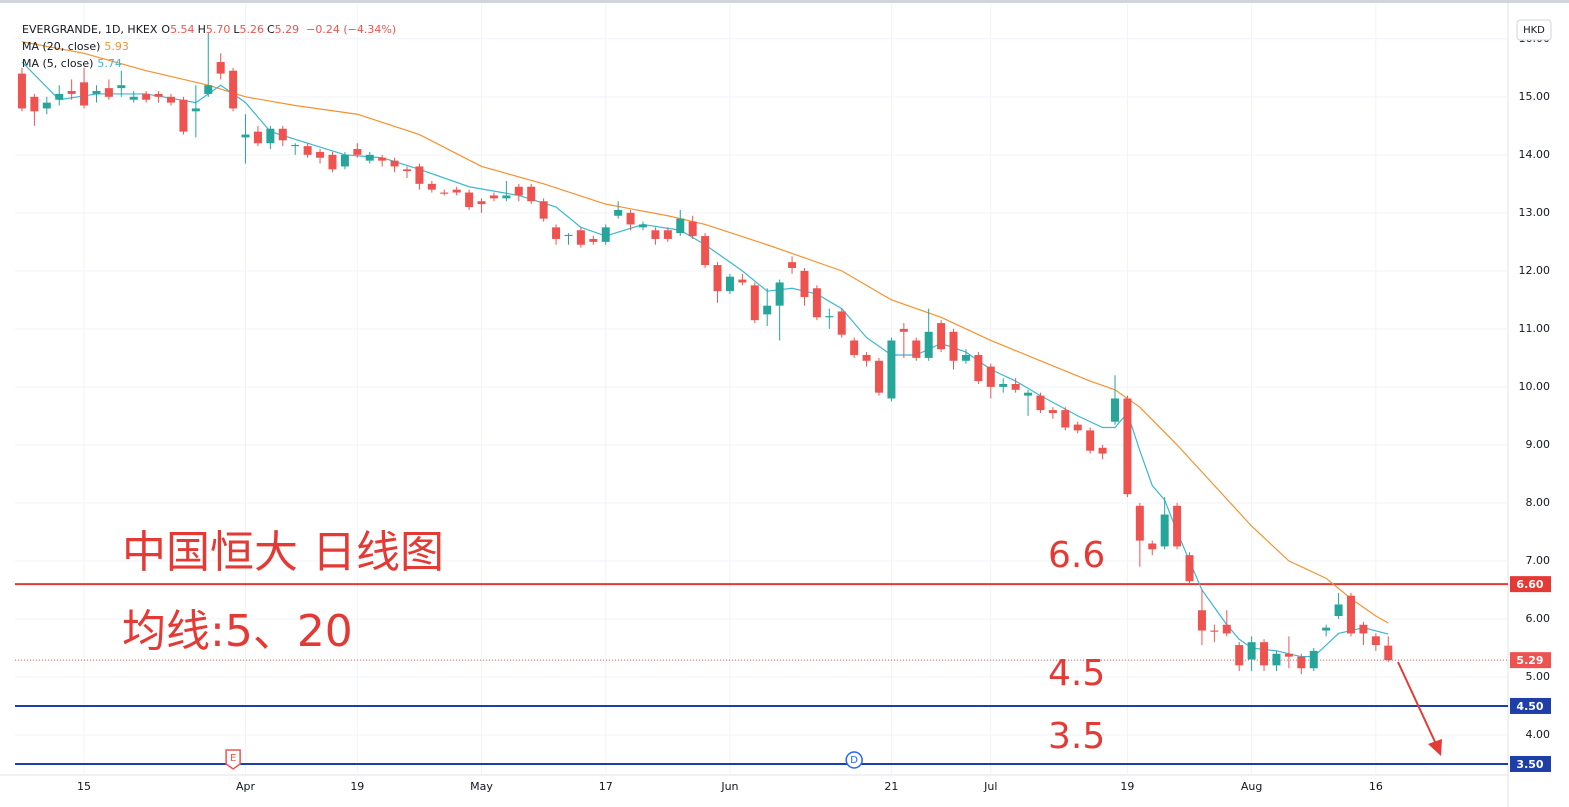  What do you see at coordinates (1538, 676) in the screenshot?
I see `y-tick-label: 5.00` at bounding box center [1538, 676].